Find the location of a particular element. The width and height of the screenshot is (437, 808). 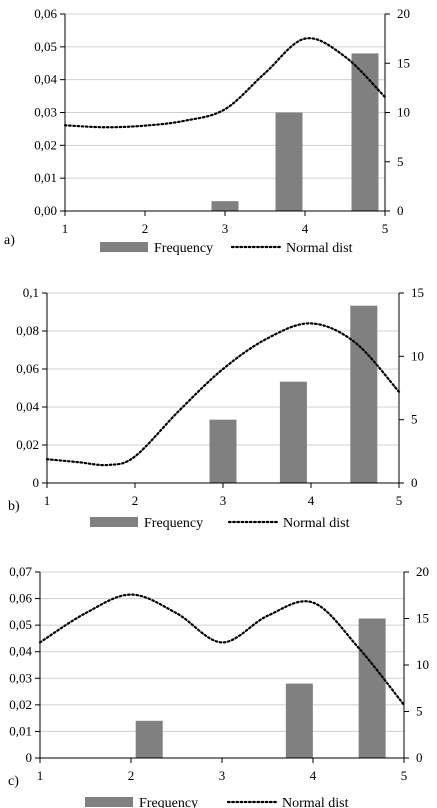

panel-b-y-left-tick-label: 0,06 is located at coordinates (27, 368).